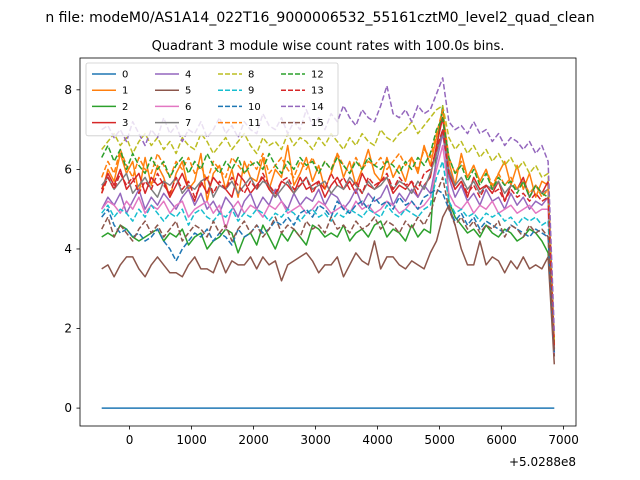 The height and width of the screenshot is (480, 640). What do you see at coordinates (563, 440) in the screenshot?
I see `x-tick-label: 7000` at bounding box center [563, 440].